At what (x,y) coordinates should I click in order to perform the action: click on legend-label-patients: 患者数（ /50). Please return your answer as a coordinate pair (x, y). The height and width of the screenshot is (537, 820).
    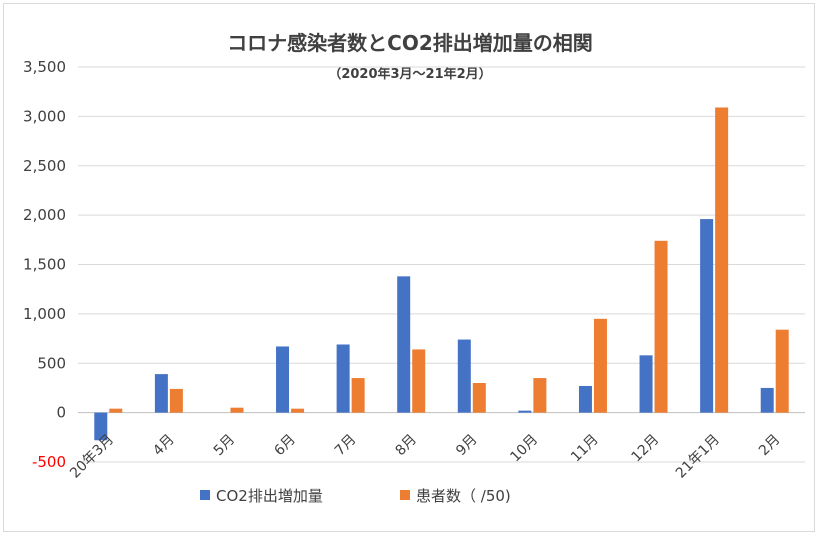
    Looking at the image, I should click on (463, 496).